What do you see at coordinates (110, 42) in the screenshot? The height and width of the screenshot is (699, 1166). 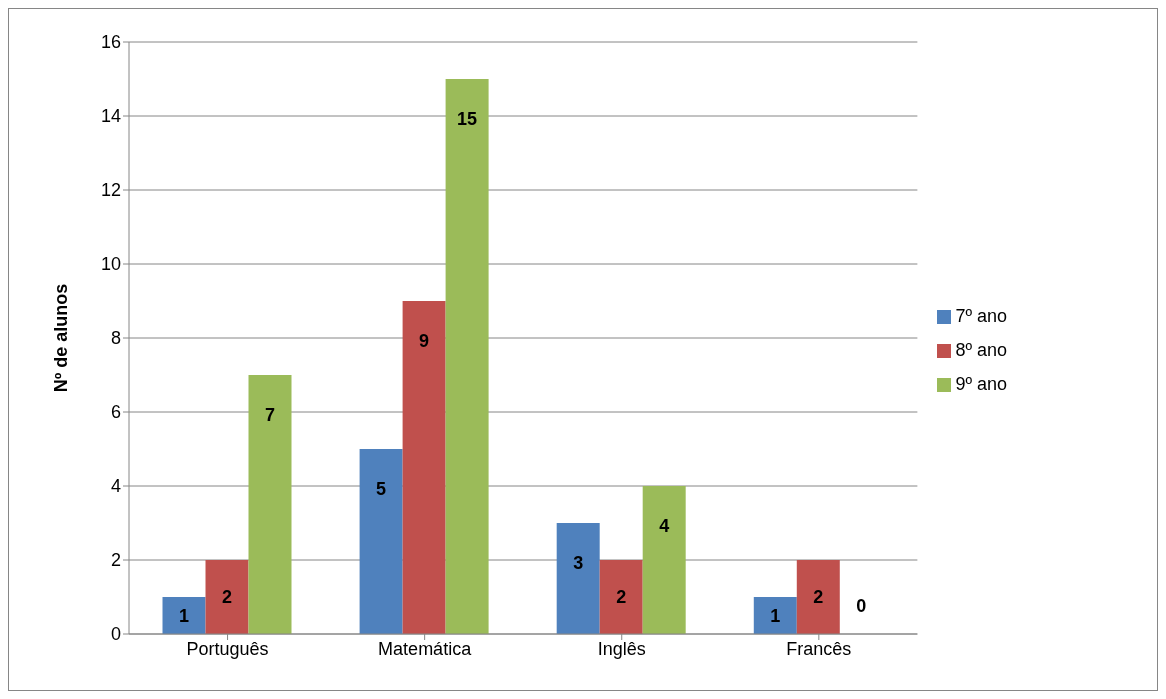 I see `y-tick-label: 16` at bounding box center [110, 42].